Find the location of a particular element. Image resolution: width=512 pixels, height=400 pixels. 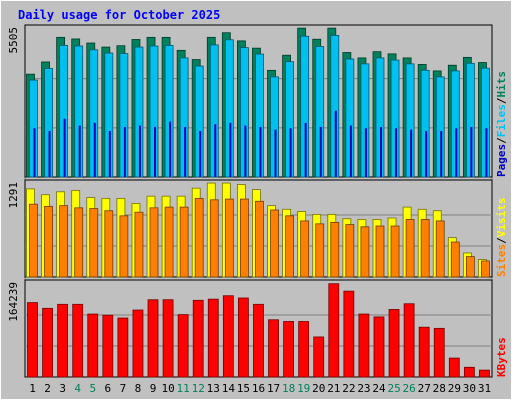

day-label-18: 18 is located at coordinates (288, 388).